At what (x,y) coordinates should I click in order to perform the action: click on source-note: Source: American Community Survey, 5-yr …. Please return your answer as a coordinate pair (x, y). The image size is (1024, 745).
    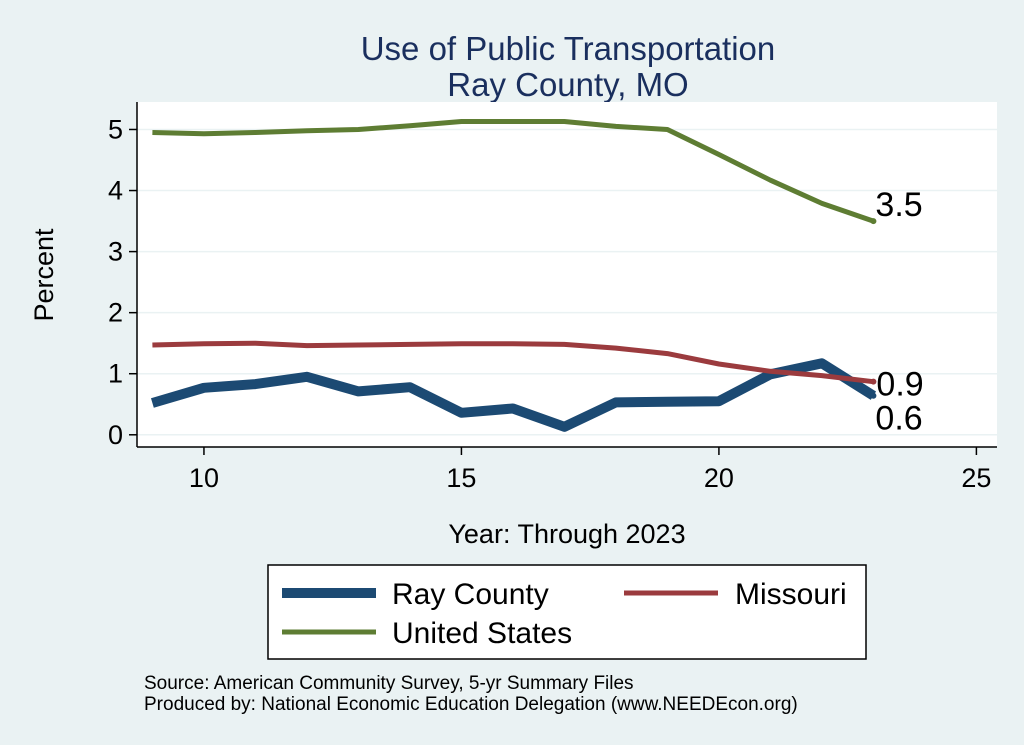
    Looking at the image, I should click on (389, 683).